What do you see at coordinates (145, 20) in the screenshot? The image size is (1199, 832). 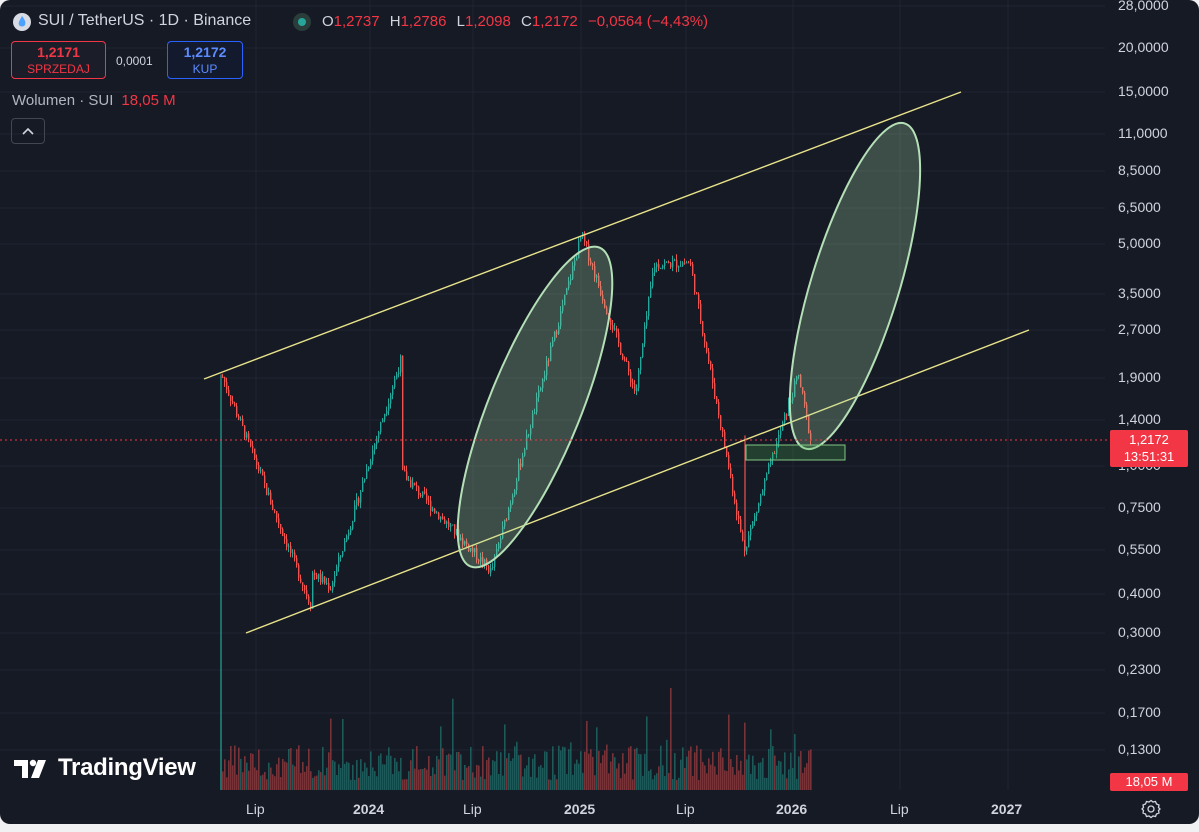 I see `symbol-title: SUI / TetherUS · 1D · Binance` at bounding box center [145, 20].